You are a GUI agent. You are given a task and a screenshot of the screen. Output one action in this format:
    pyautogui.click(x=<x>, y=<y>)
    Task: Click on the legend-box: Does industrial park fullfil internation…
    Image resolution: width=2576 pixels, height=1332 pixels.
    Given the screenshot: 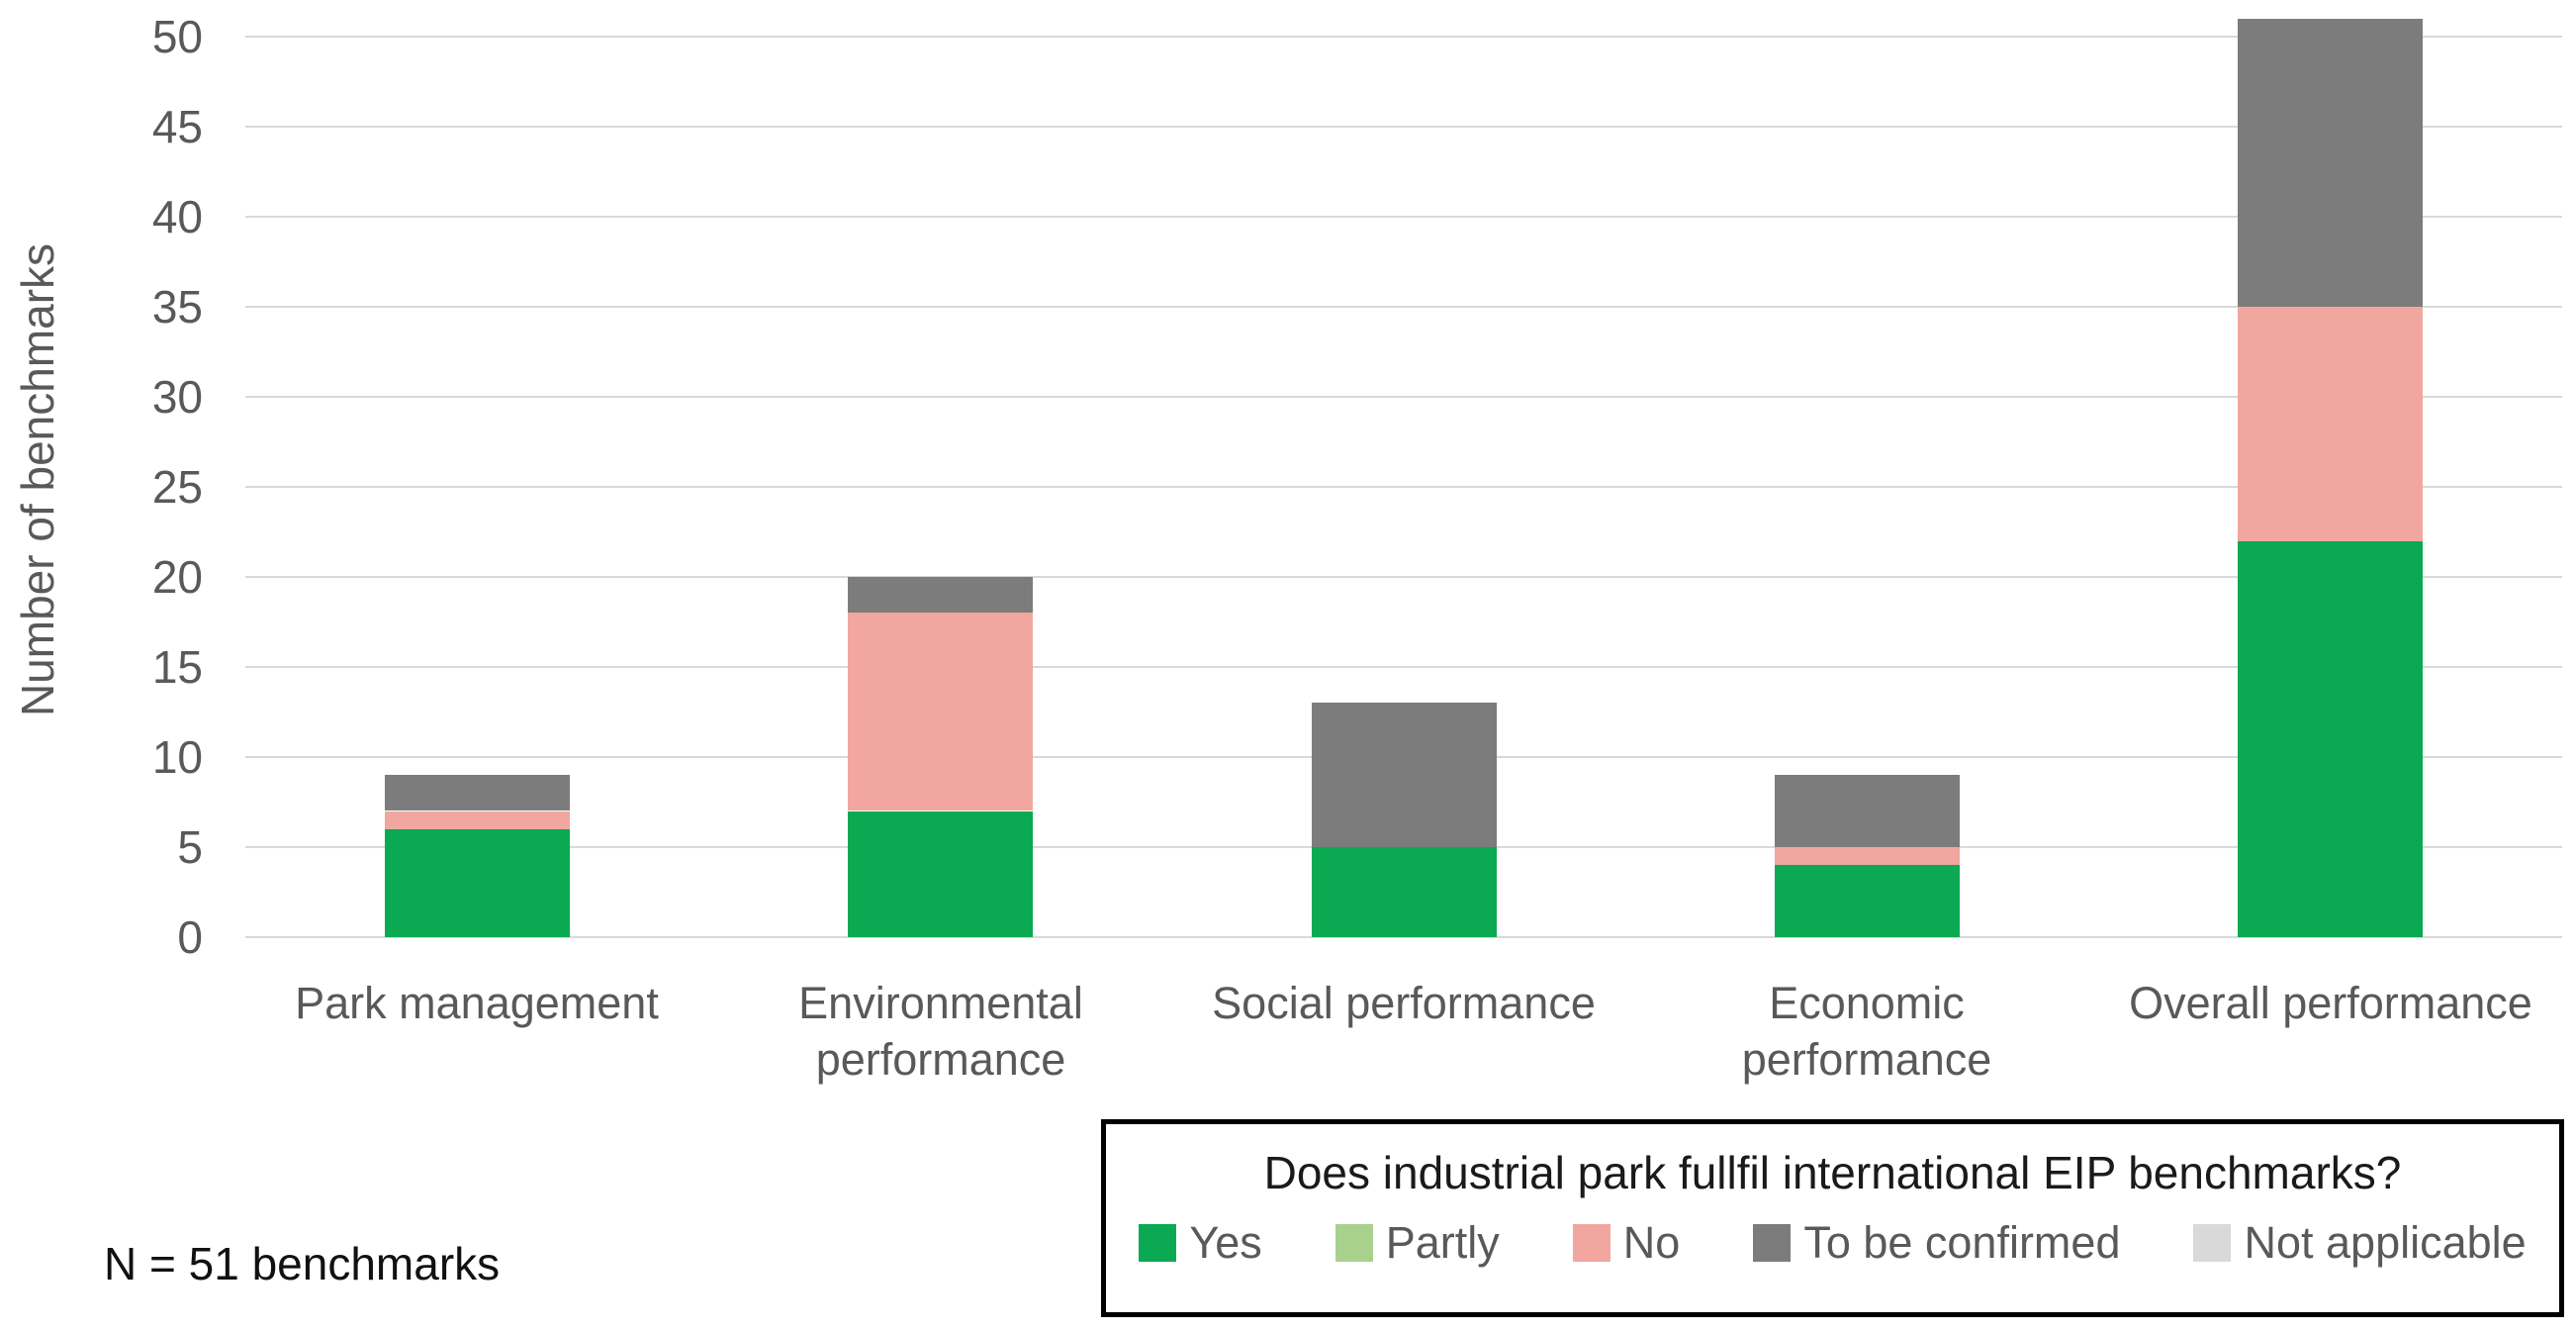 What is the action you would take?
    pyautogui.click(x=1833, y=1218)
    